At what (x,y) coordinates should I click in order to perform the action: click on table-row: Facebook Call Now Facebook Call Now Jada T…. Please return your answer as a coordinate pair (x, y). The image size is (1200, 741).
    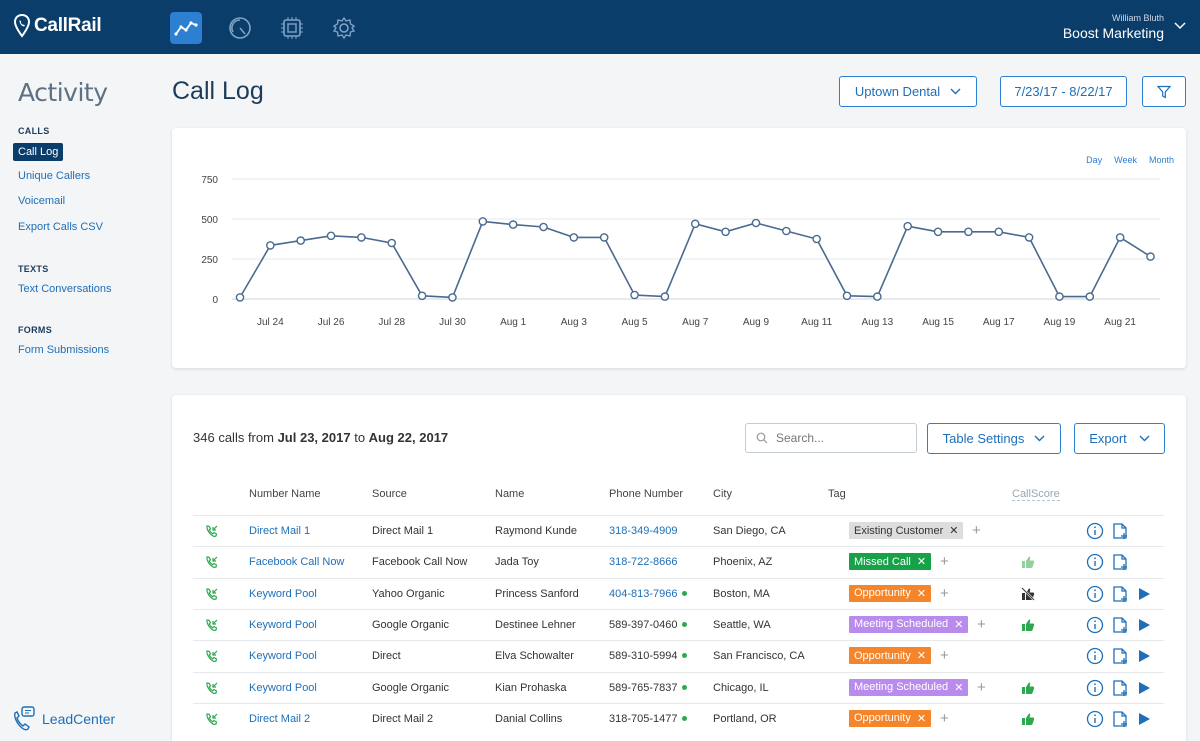
    Looking at the image, I should click on (678, 561).